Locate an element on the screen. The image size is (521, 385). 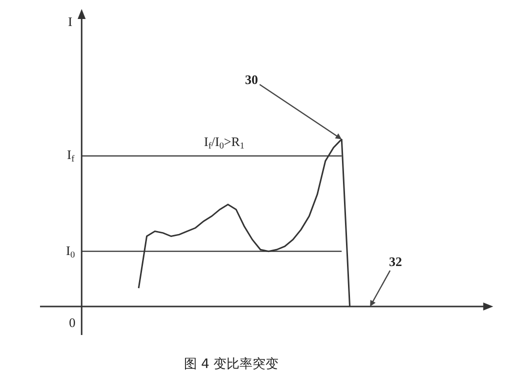
text: 30 is located at coordinates (251, 79).